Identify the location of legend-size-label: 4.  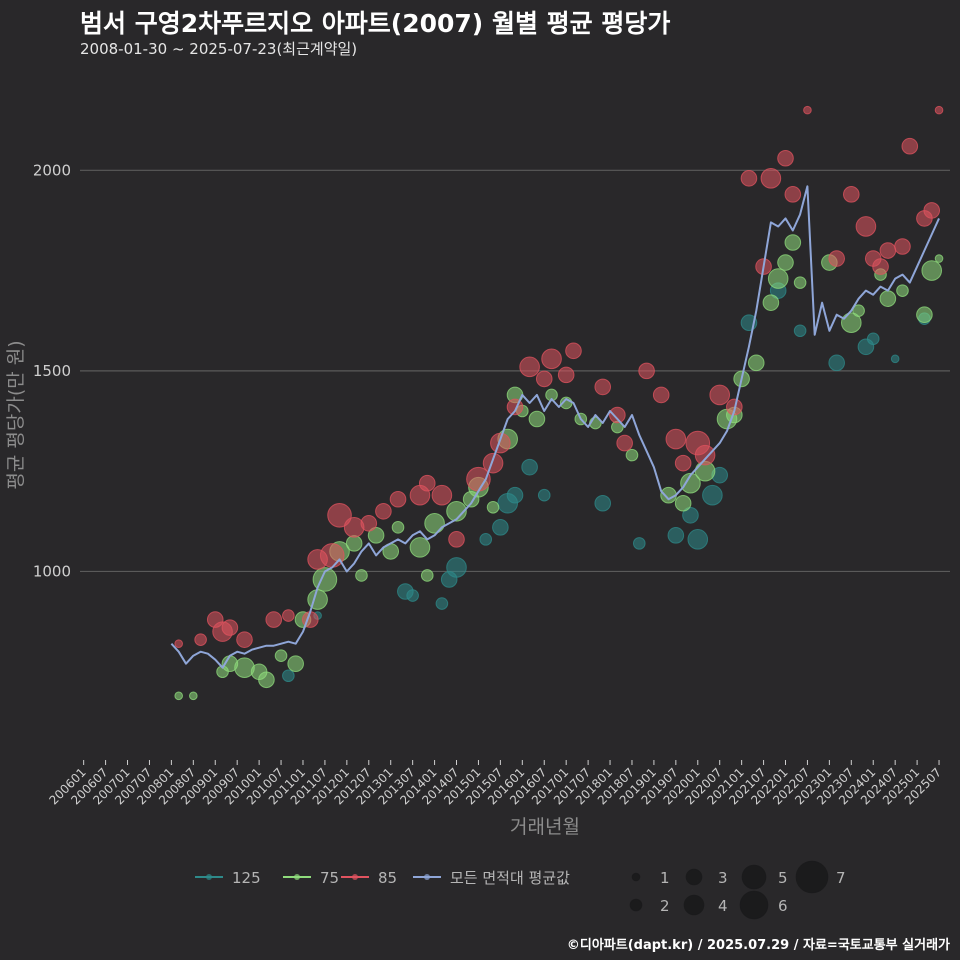
(723, 906).